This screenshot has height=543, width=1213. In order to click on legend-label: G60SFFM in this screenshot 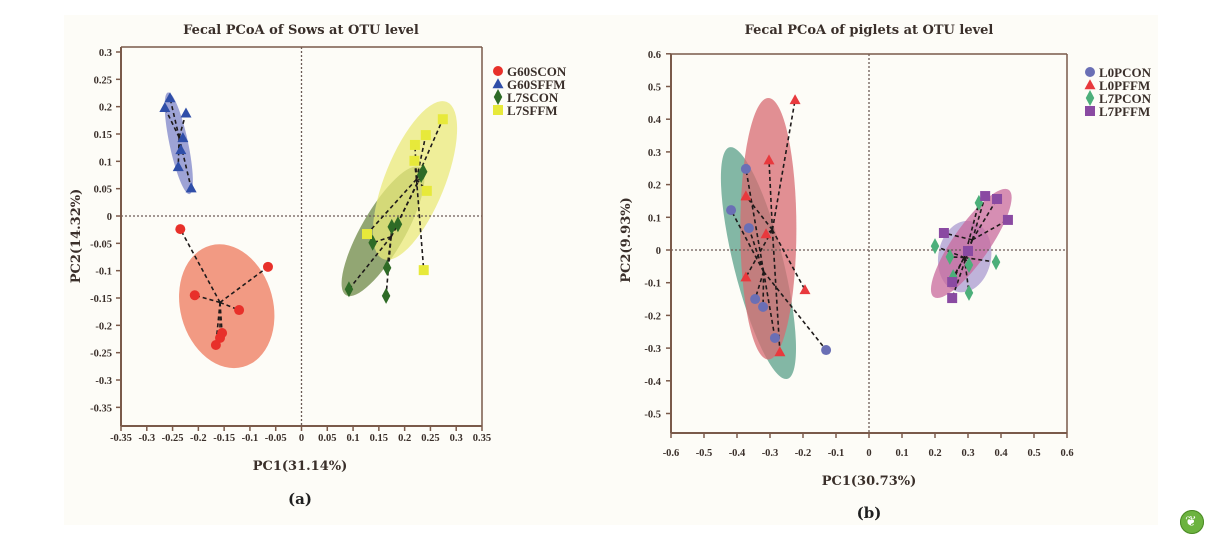, I will do `click(536, 84)`.